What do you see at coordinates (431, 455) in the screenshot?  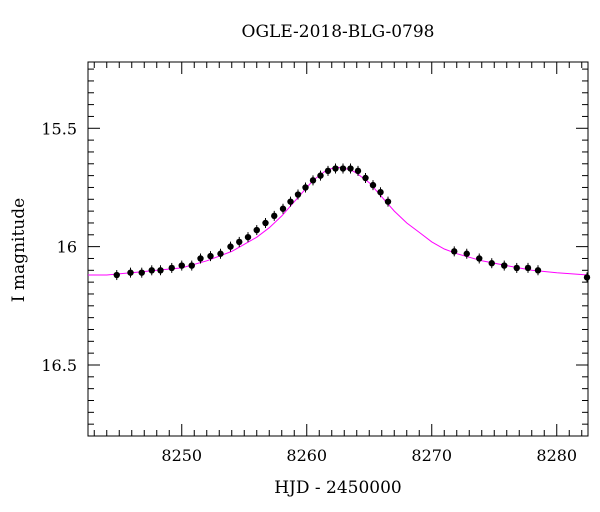 I see `x-tick-label: 8270` at bounding box center [431, 455].